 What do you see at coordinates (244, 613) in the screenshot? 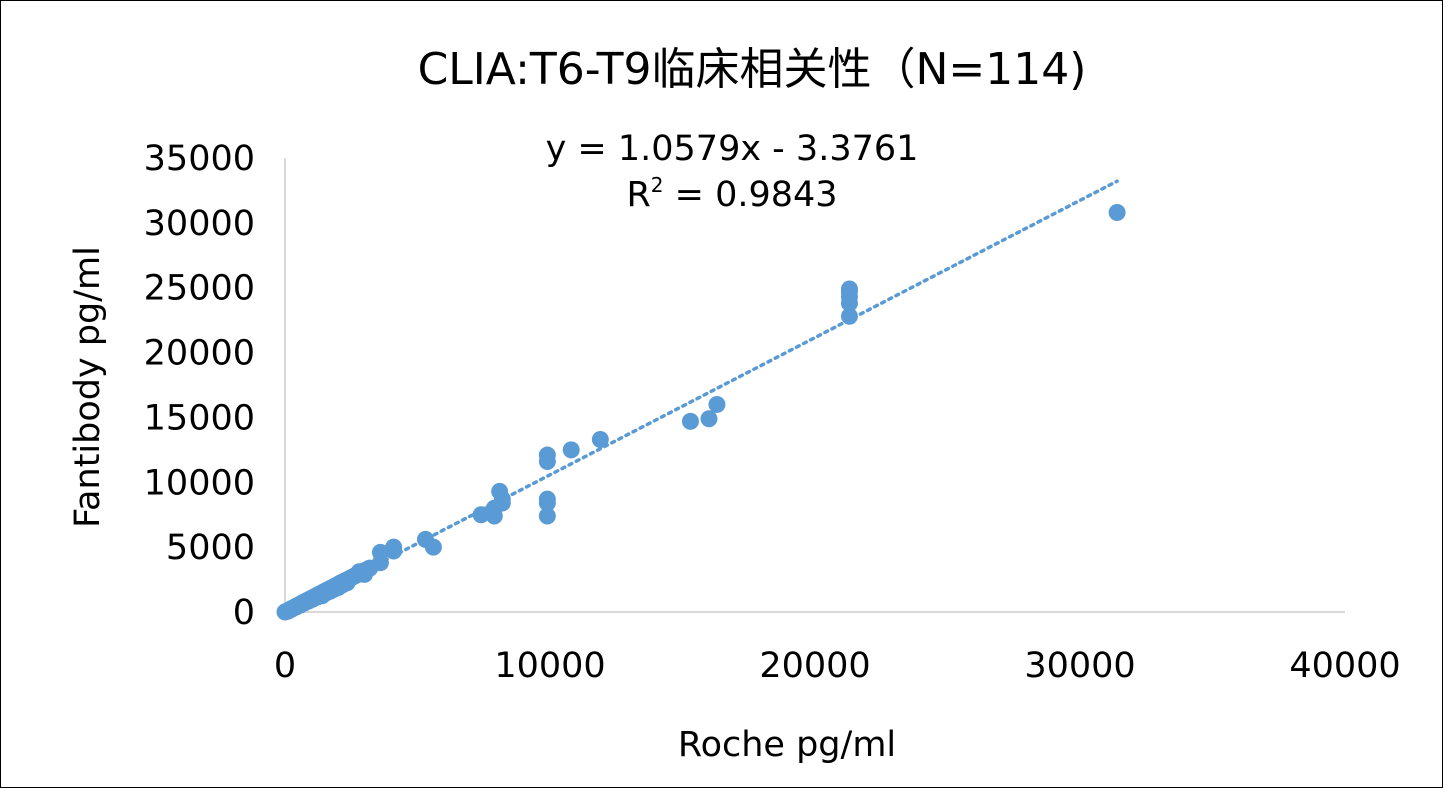
I see `y-tick-label: 0` at bounding box center [244, 613].